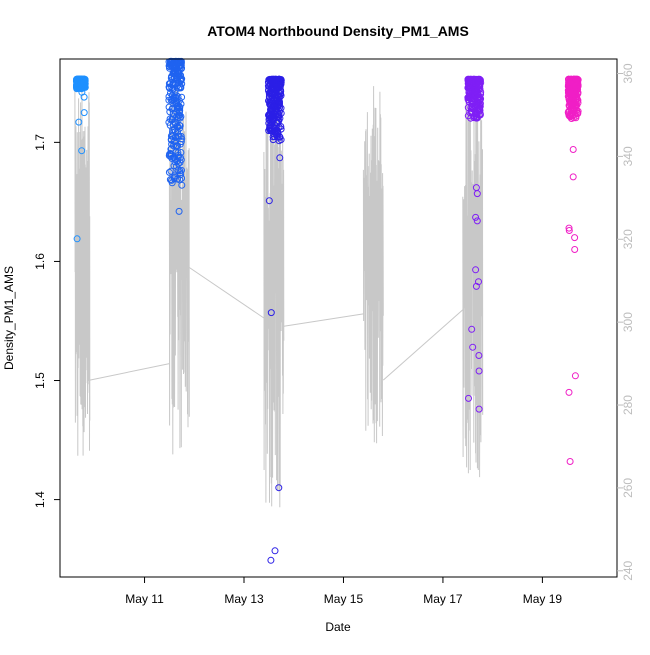  I want to click on right-tick-label: 280, so click(628, 405).